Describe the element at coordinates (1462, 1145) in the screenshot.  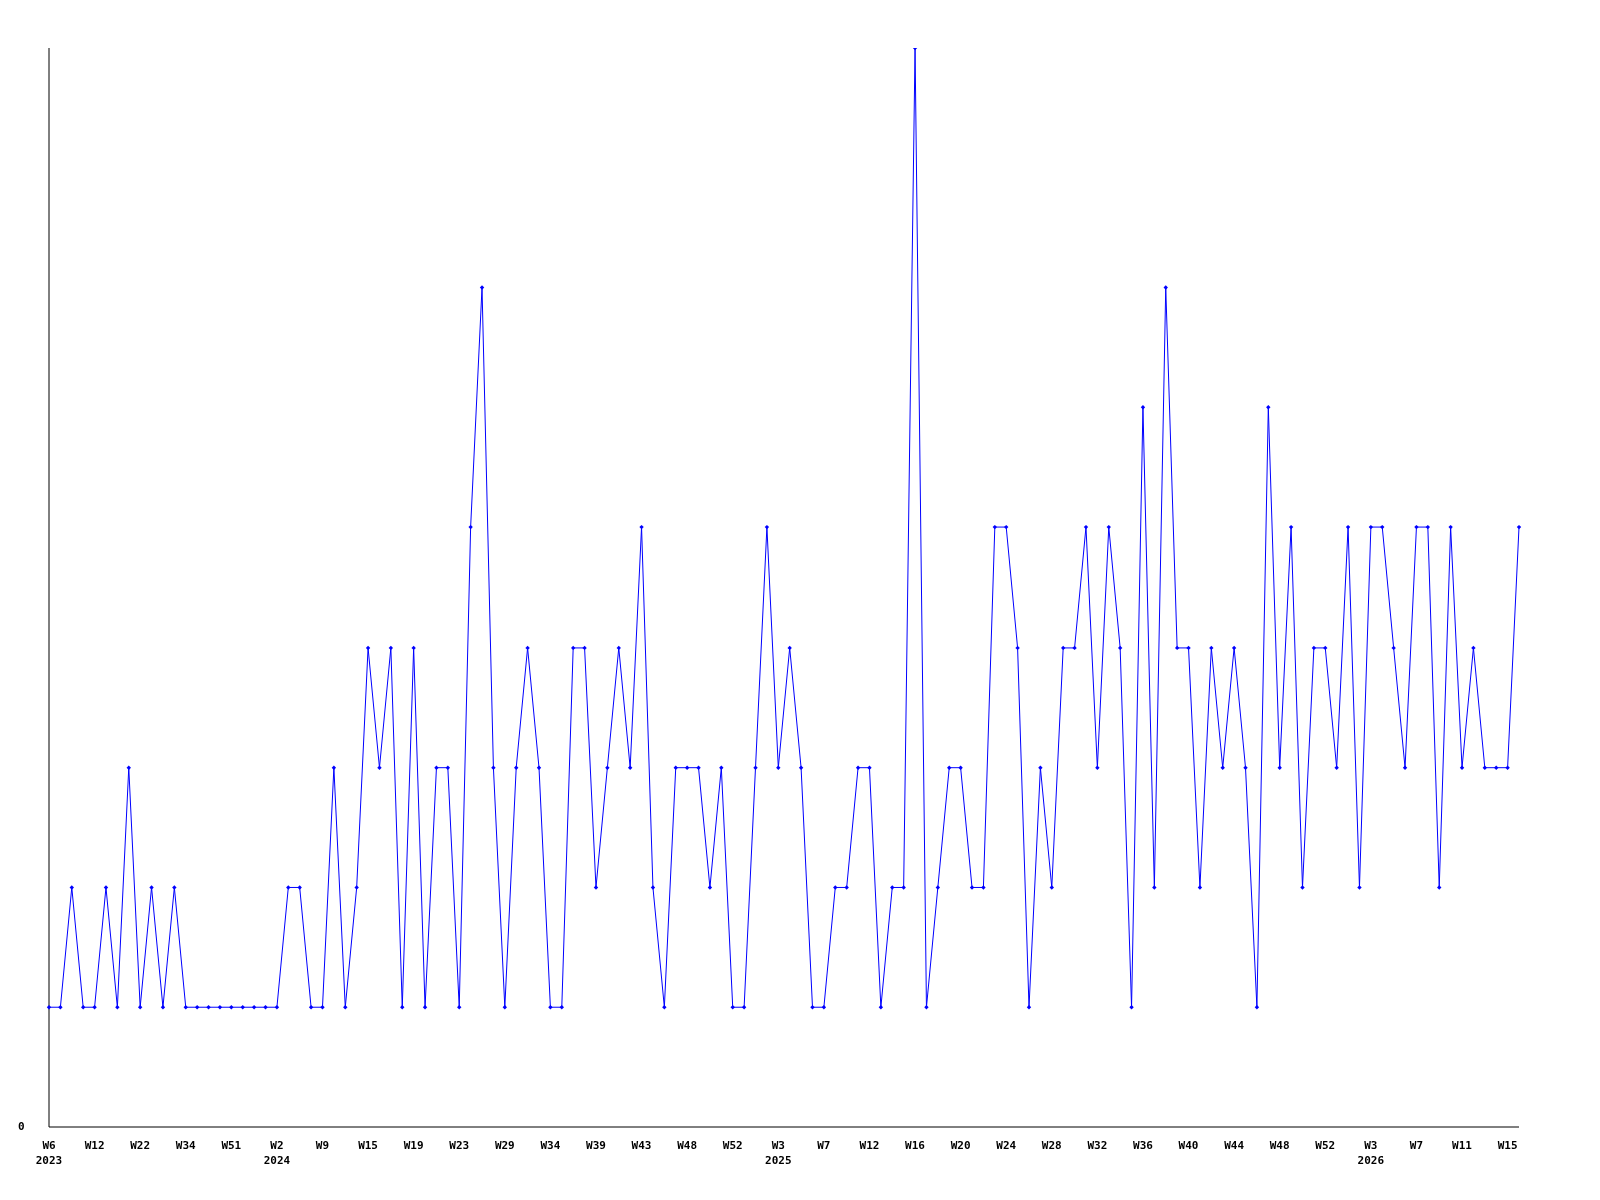
I see `x-tick-label: W11` at that location.